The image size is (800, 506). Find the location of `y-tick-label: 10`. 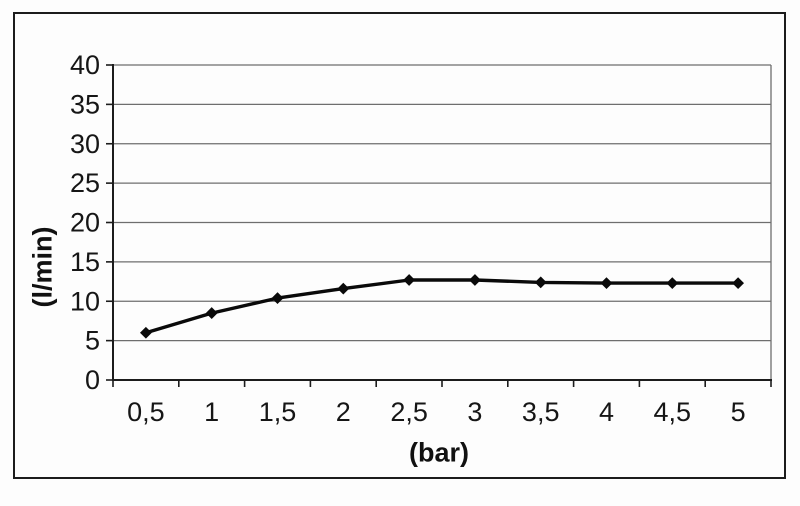

y-tick-label: 10 is located at coordinates (85, 301).